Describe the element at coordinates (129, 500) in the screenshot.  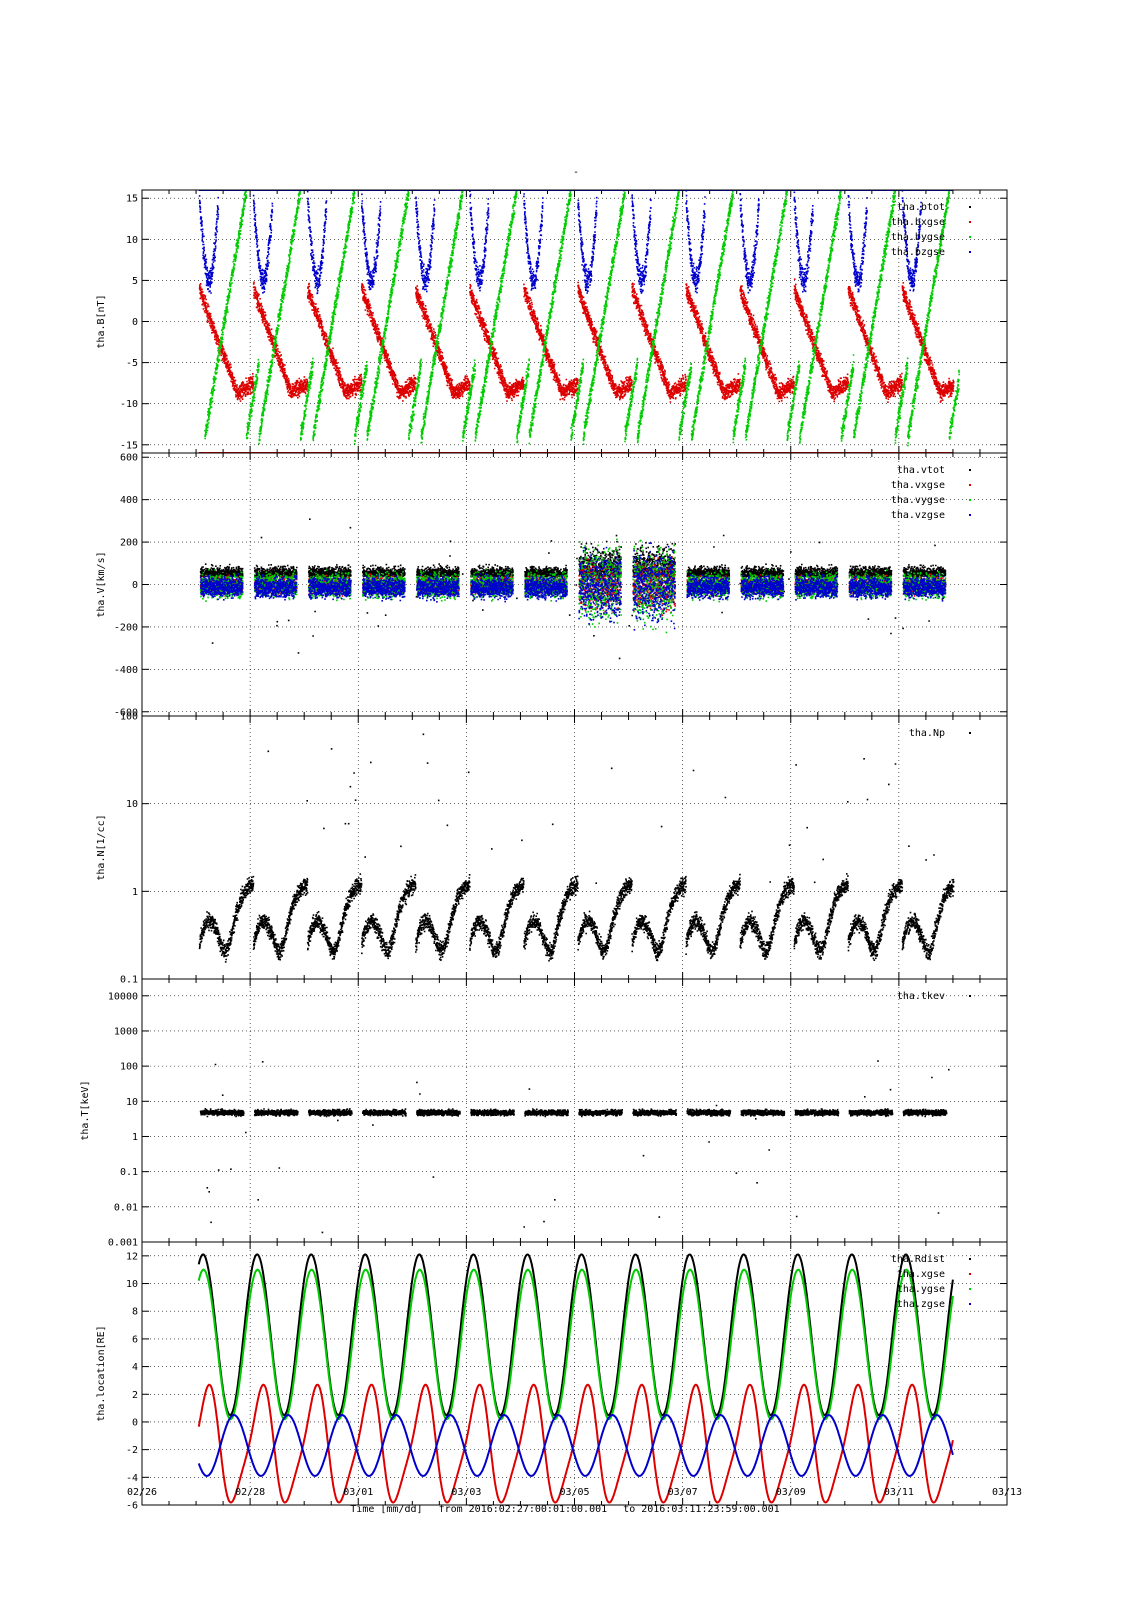
I see `y-tick-label: 400` at that location.